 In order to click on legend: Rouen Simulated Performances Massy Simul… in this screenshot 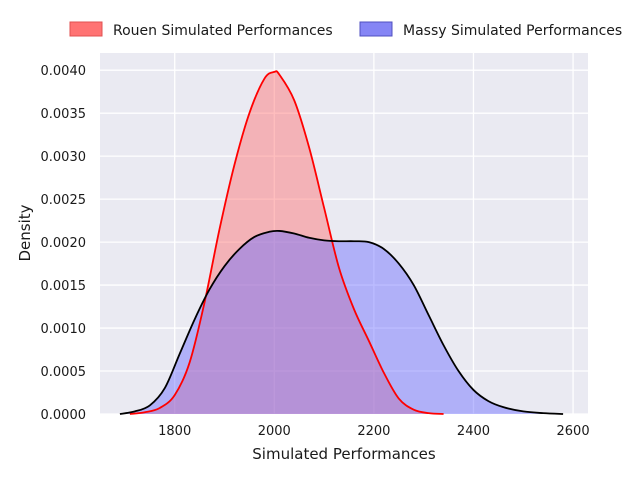, I will do `click(345, 30)`.